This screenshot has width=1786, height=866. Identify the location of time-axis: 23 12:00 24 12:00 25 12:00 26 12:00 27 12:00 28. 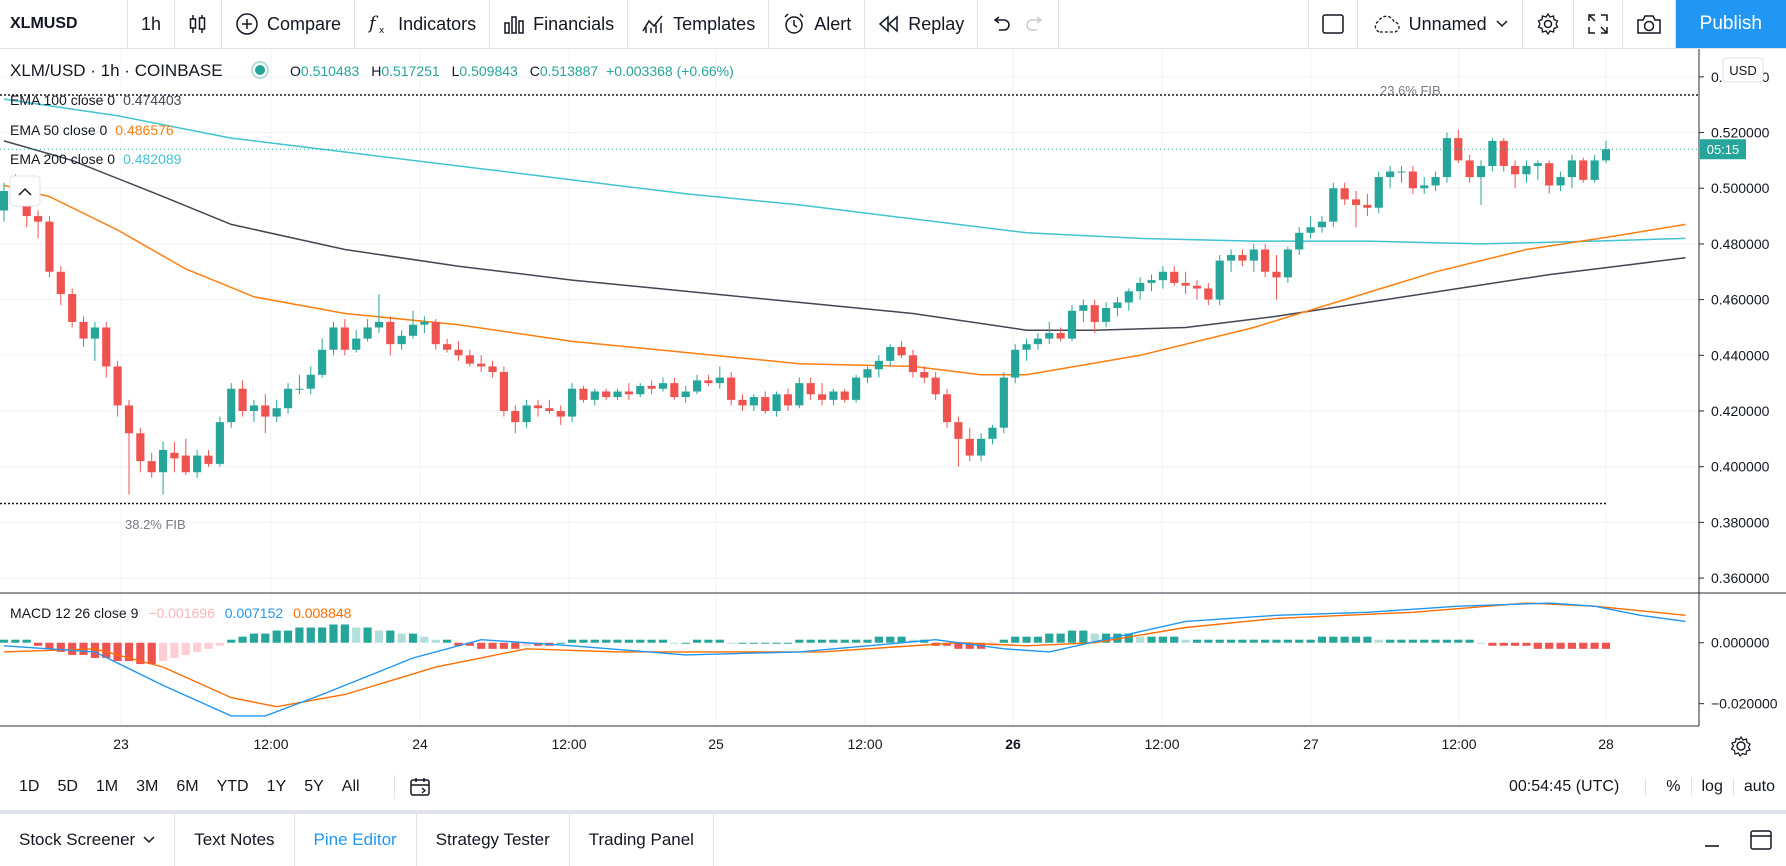
(863, 744).